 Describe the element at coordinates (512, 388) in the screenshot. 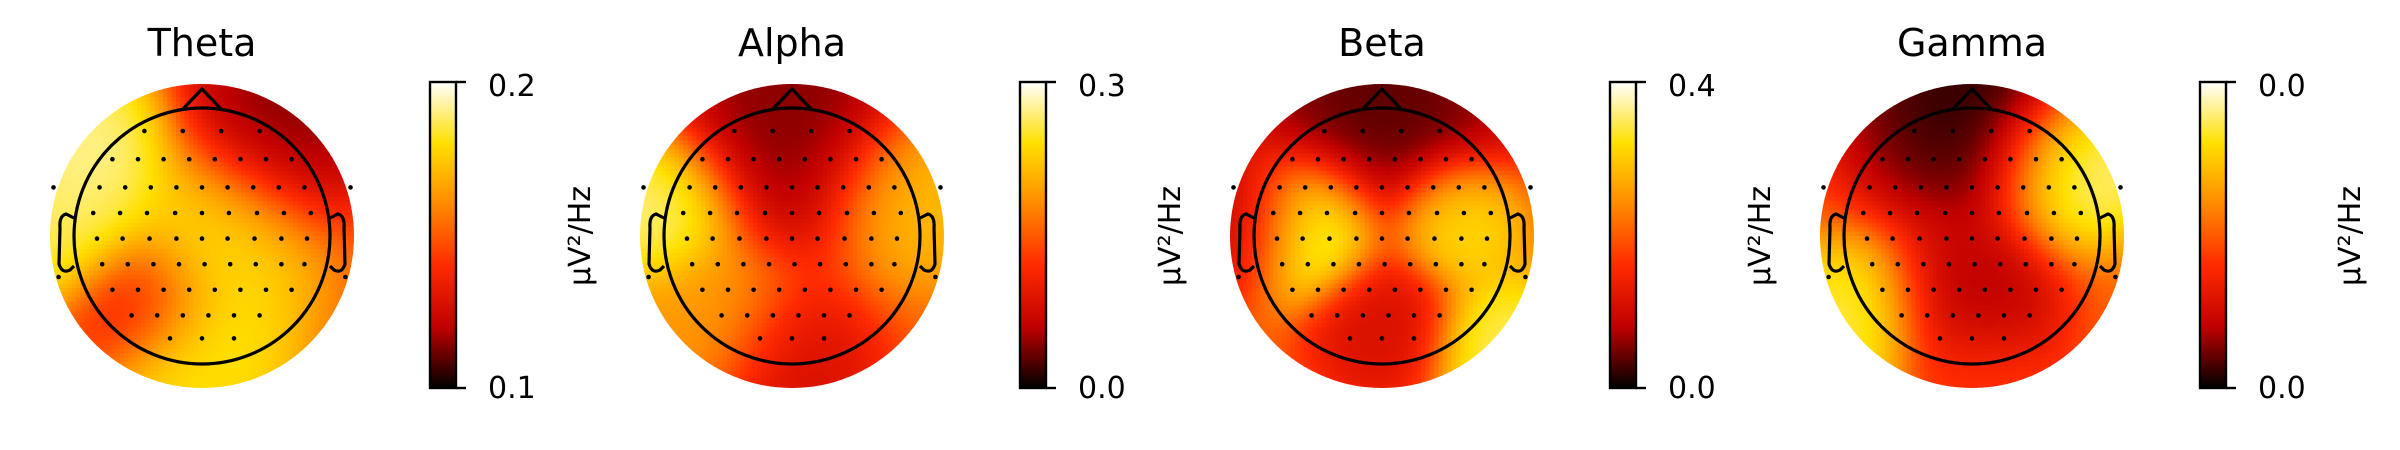

I see `colorbar-min-label: 0.1` at that location.